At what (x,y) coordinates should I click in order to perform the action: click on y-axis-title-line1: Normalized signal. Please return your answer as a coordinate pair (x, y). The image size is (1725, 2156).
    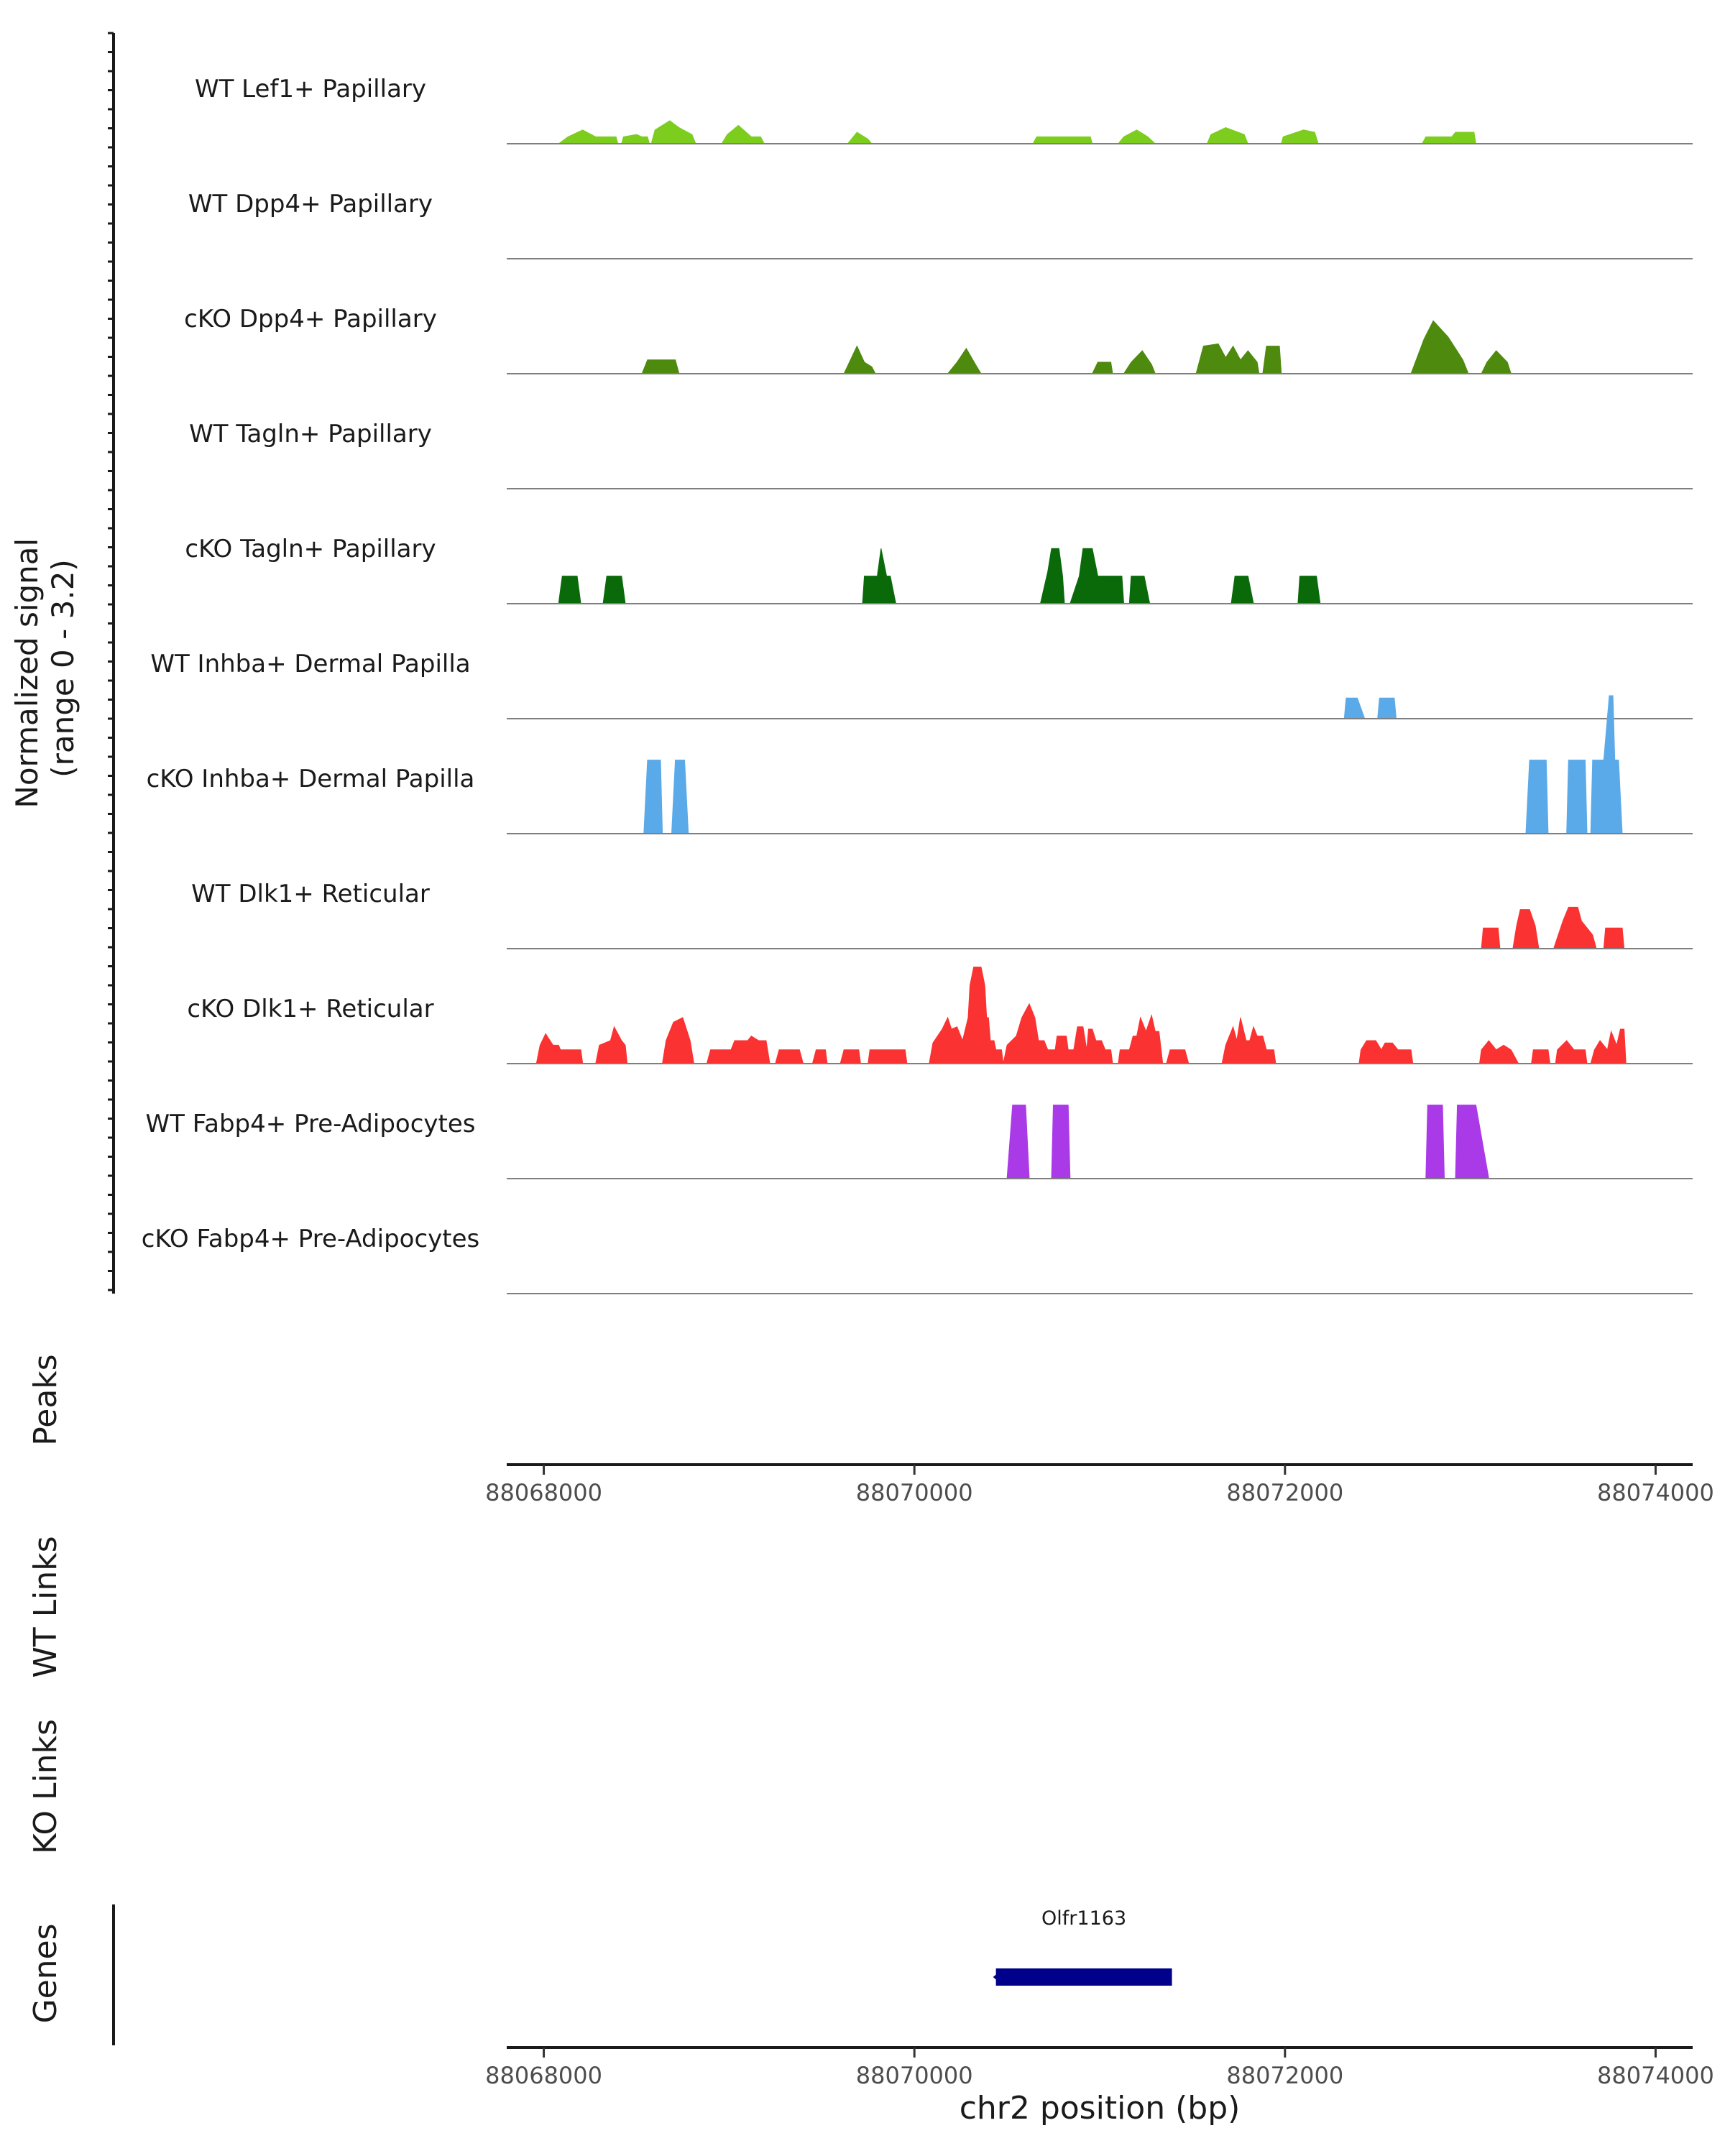
    Looking at the image, I should click on (27, 673).